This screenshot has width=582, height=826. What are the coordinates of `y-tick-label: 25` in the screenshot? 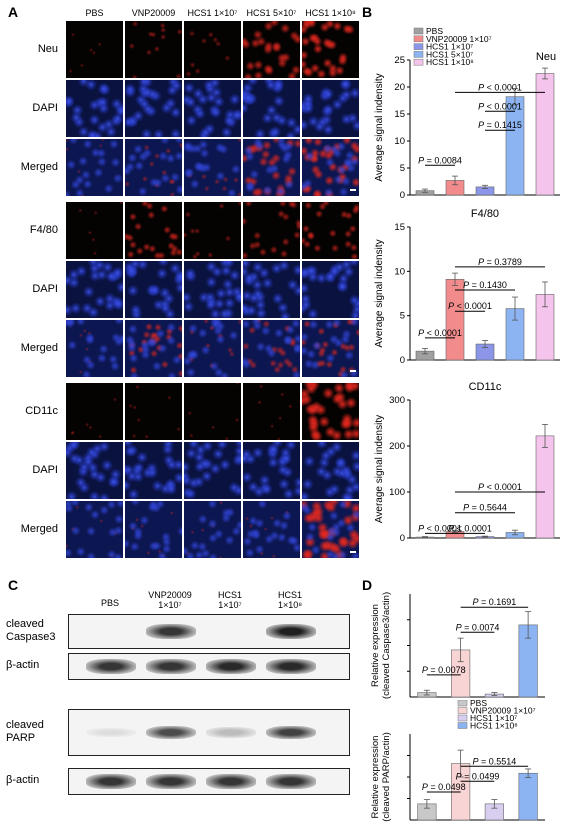 It's located at (399, 60).